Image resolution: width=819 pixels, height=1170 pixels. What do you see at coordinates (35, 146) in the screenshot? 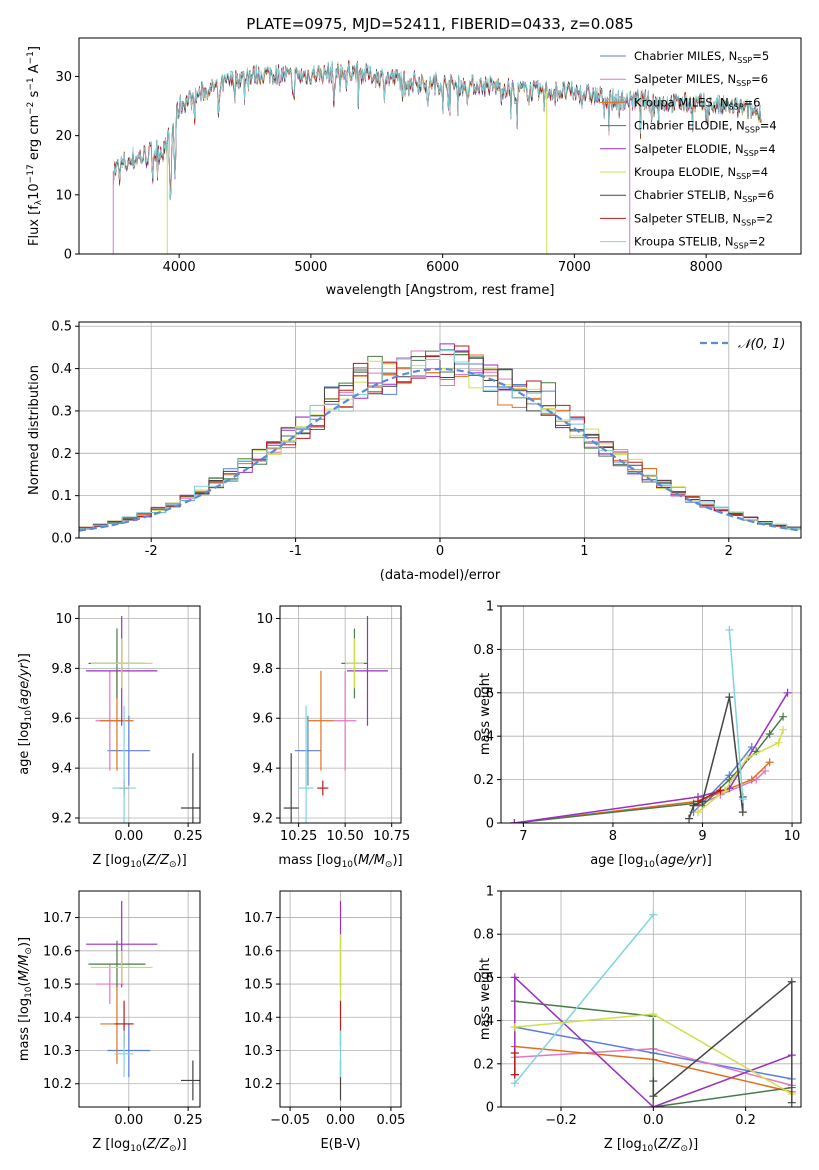
I see `y-axis-label: Flux [fλ10−17 erg cm−2 s−1 A−1]` at bounding box center [35, 146].